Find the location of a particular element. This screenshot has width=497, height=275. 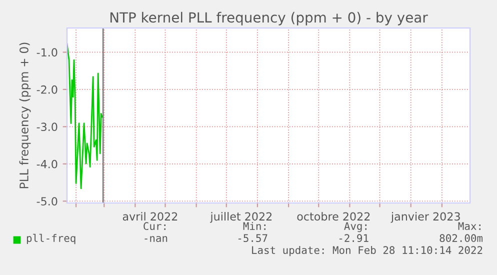

y-tick-label: -2.0 is located at coordinates (47, 89).